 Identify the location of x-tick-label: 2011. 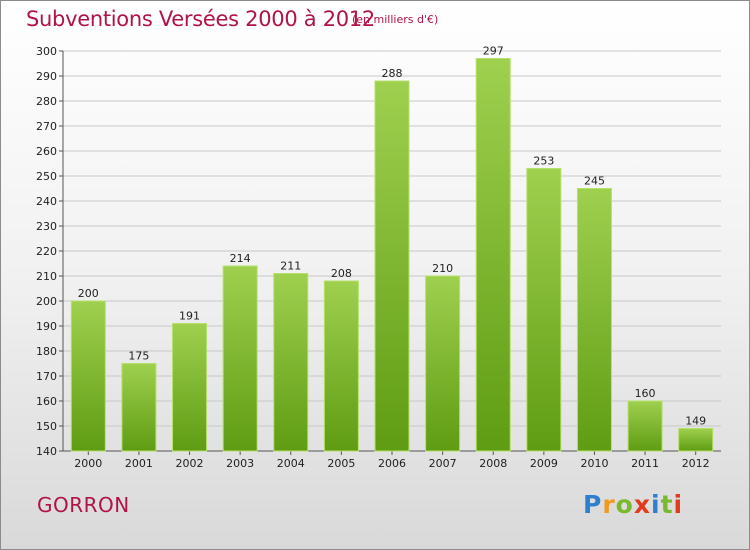
(645, 463).